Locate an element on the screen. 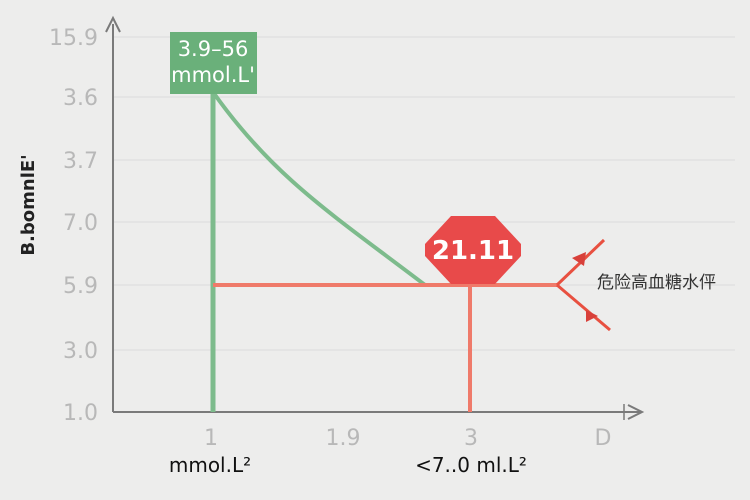  y-tick-label: 3.7 is located at coordinates (80, 161).